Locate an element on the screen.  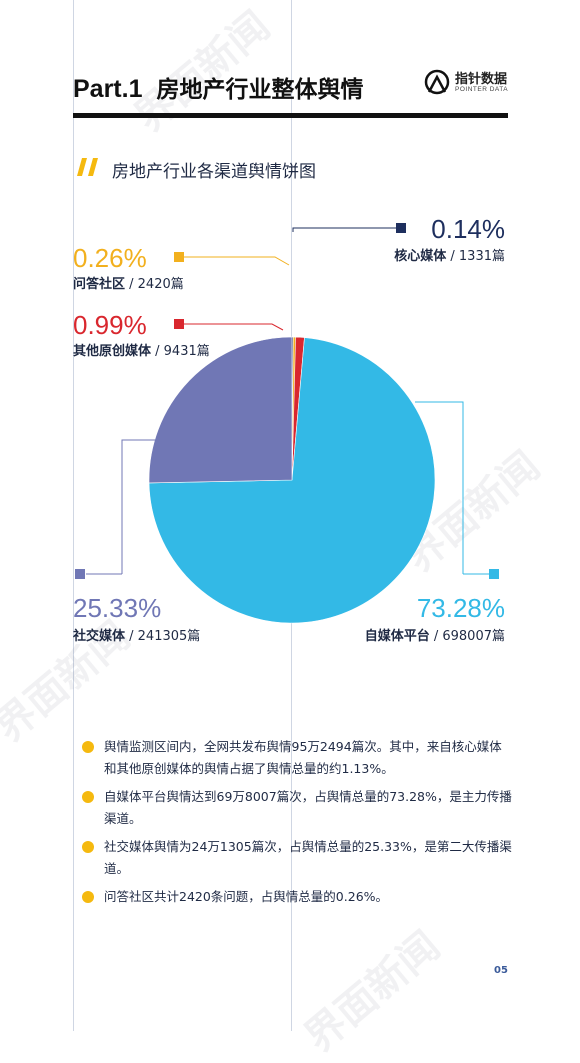
slice-percent-label: 0.14% is located at coordinates (468, 229).